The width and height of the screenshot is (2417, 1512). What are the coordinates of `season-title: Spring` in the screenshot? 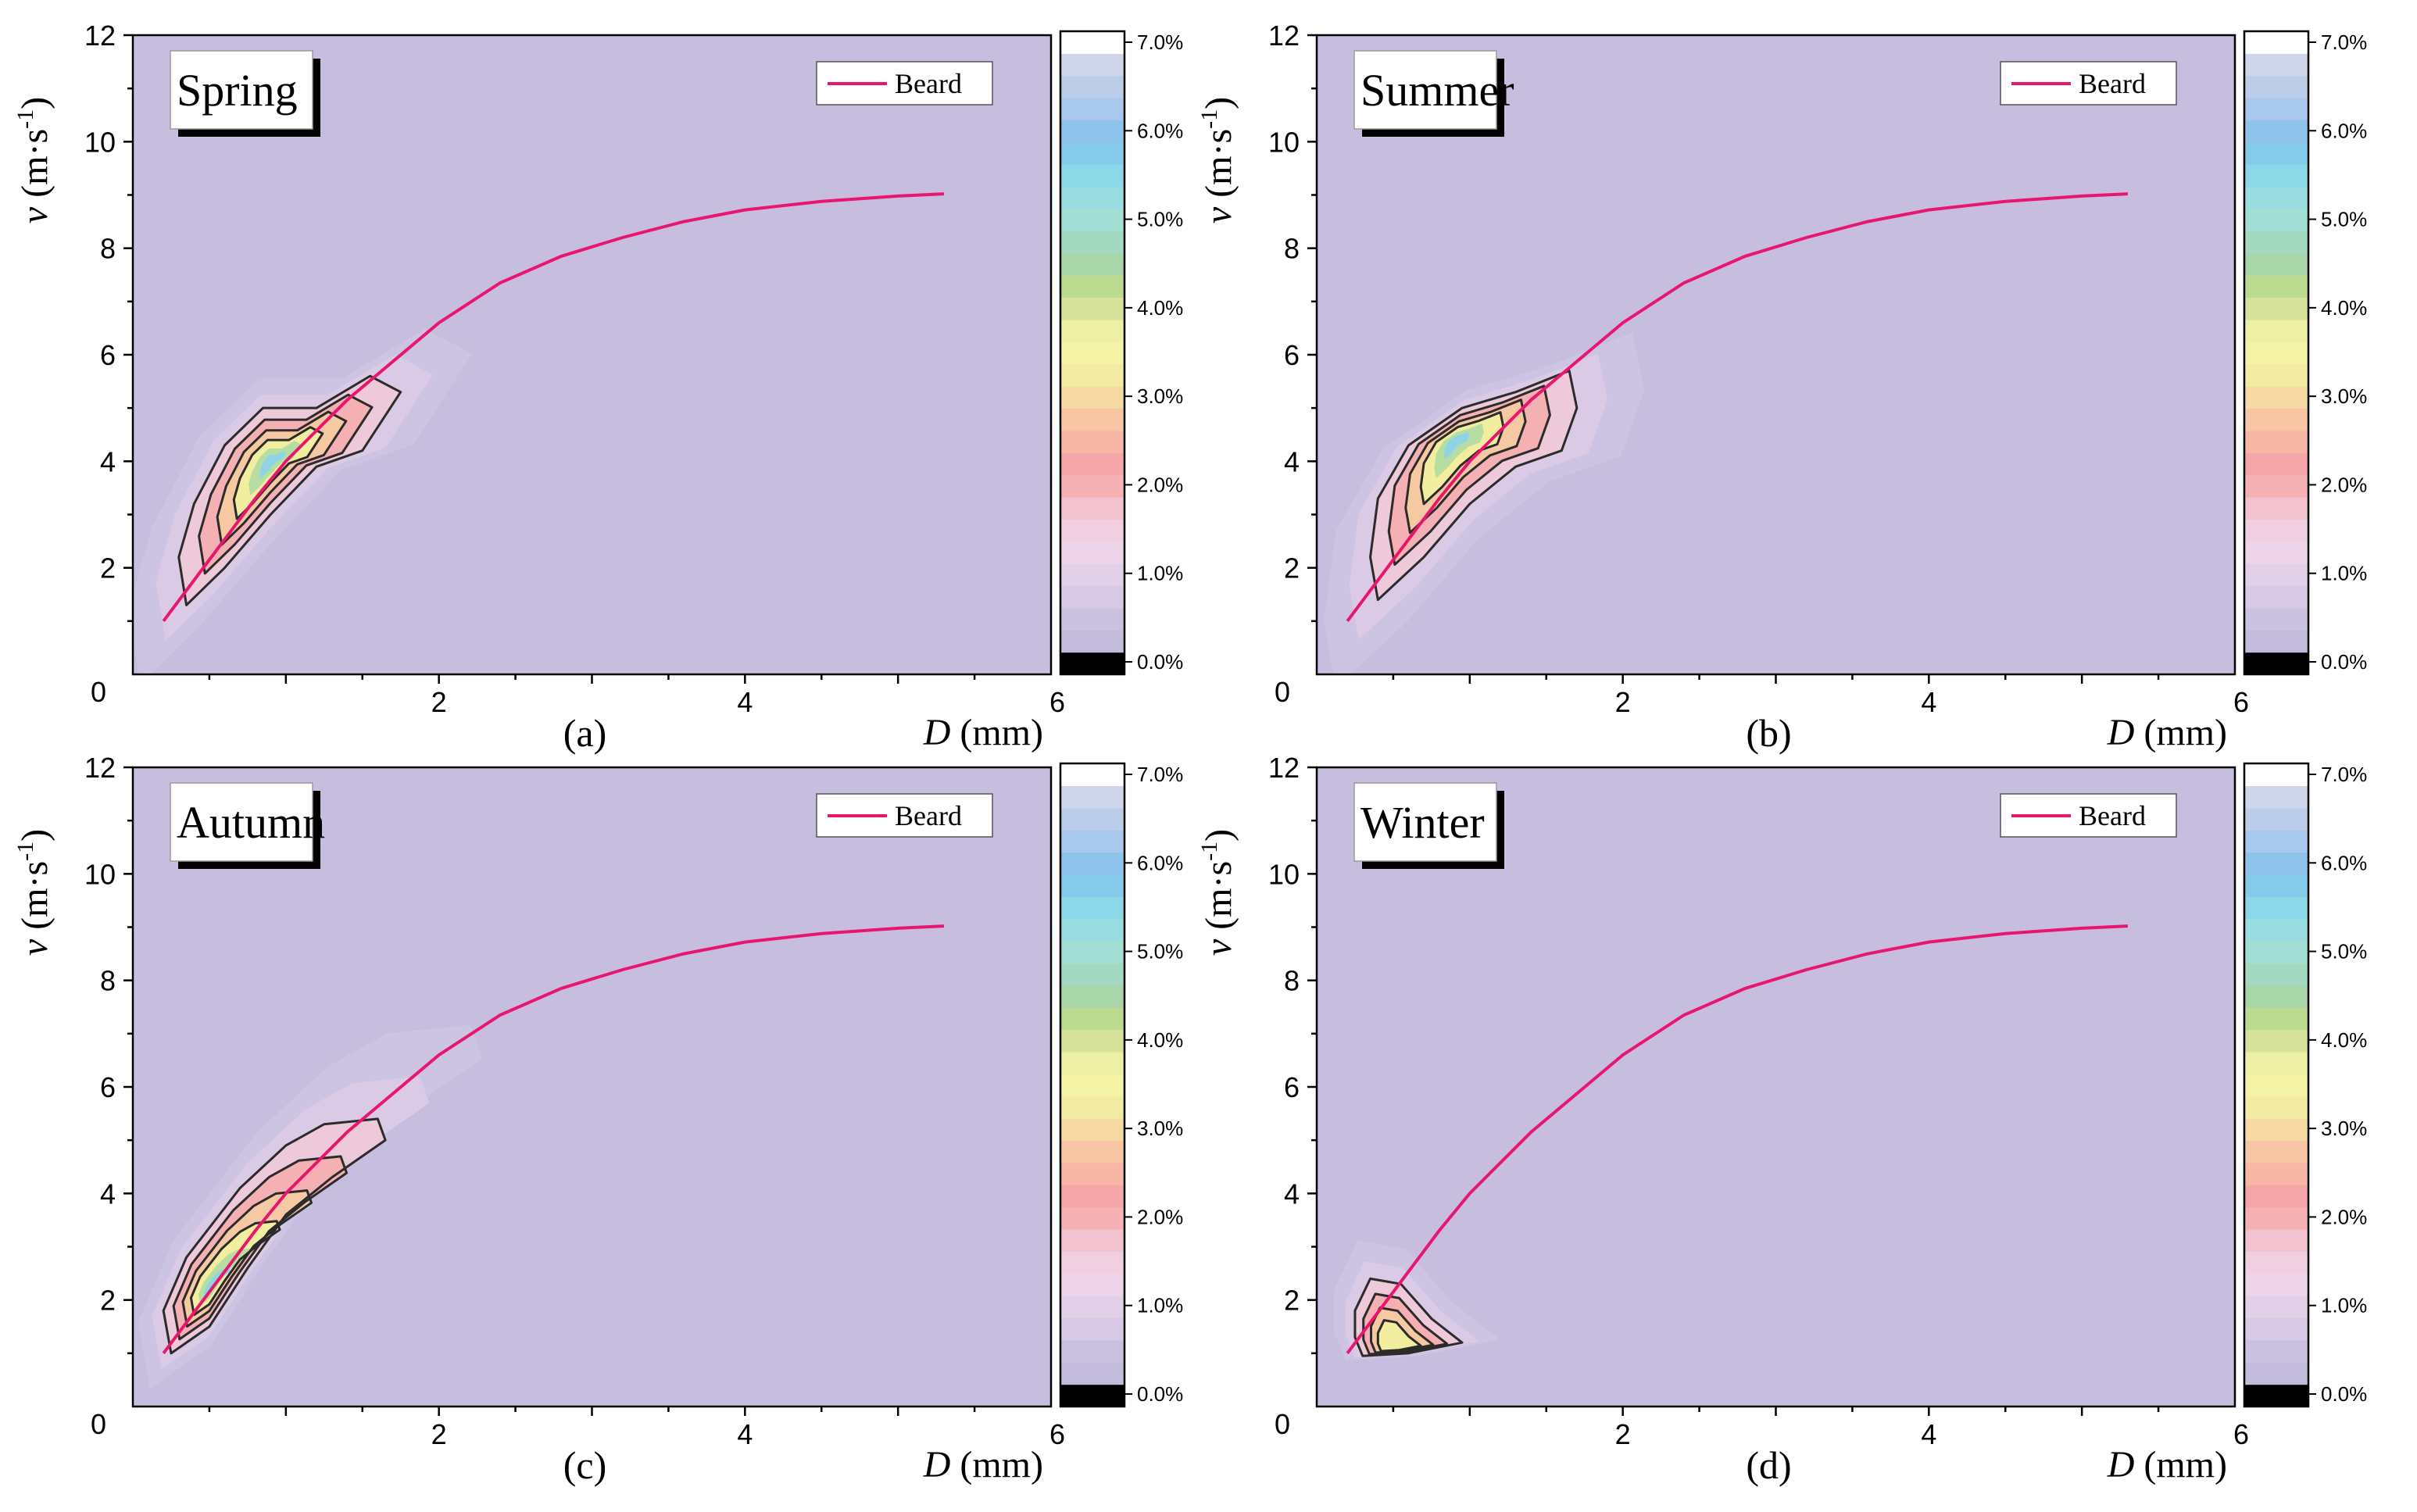 It's located at (245, 93).